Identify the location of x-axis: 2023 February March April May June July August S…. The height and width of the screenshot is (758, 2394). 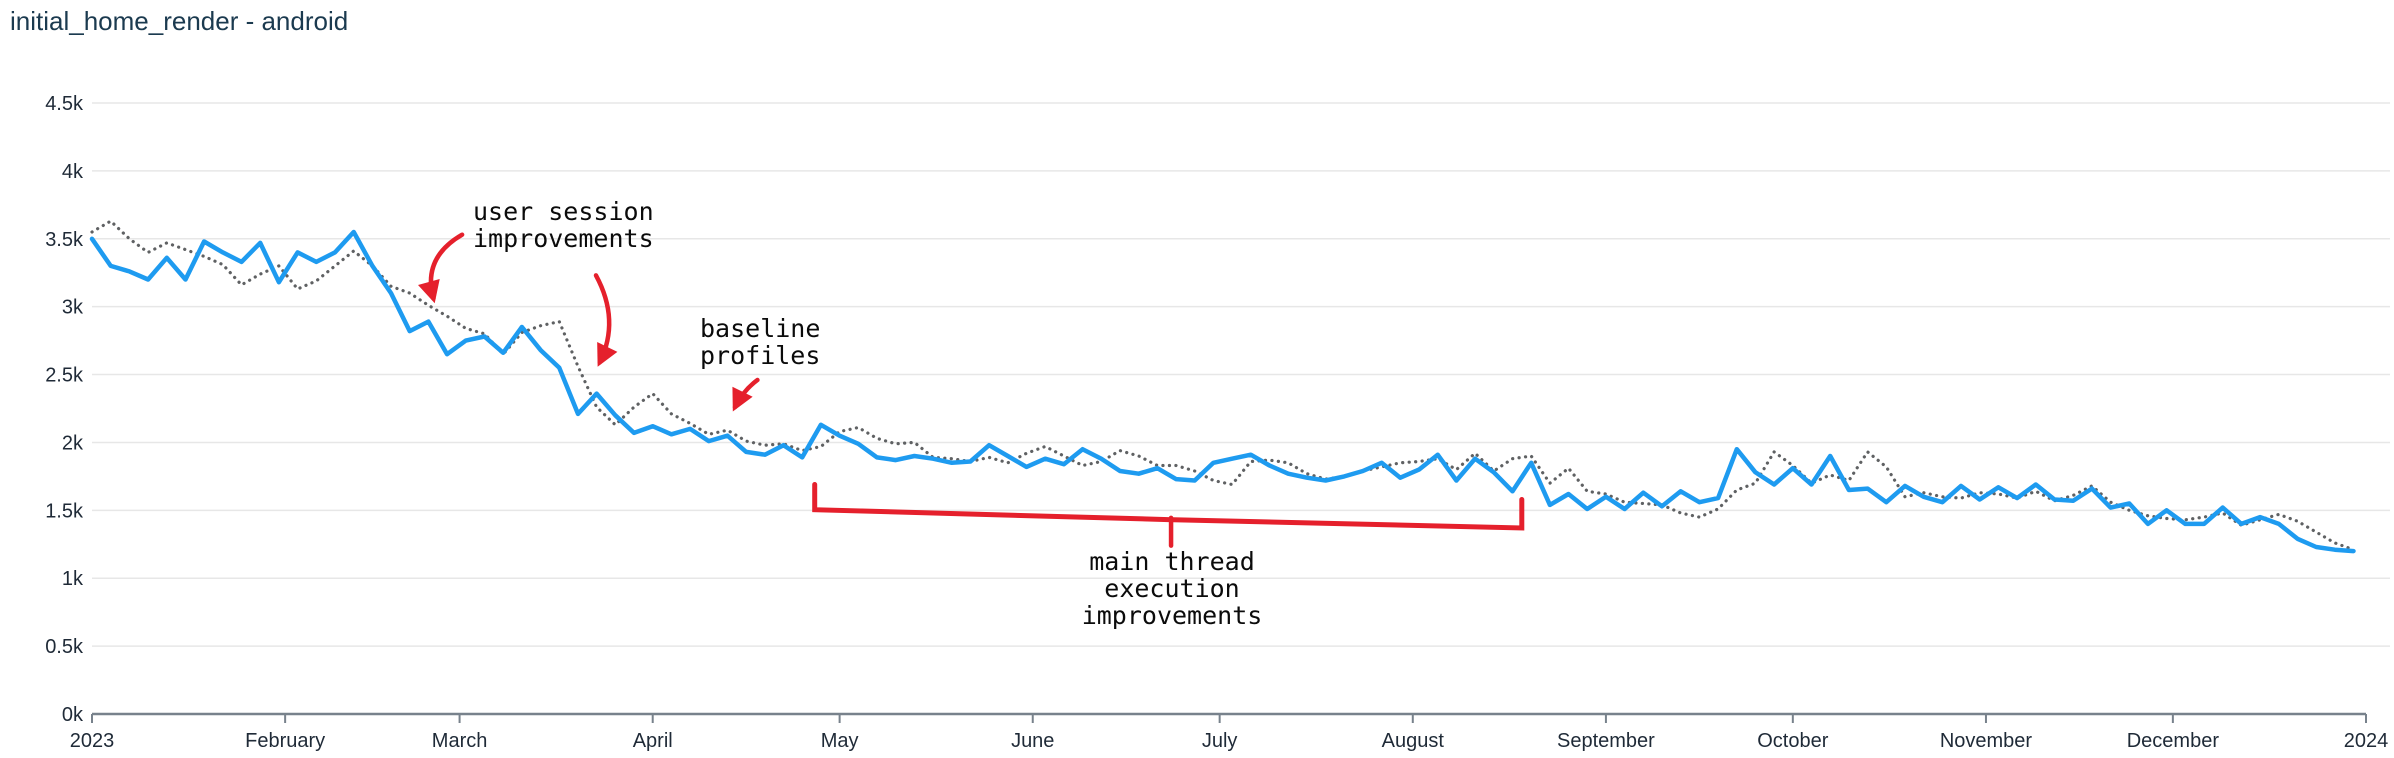
(1229, 732).